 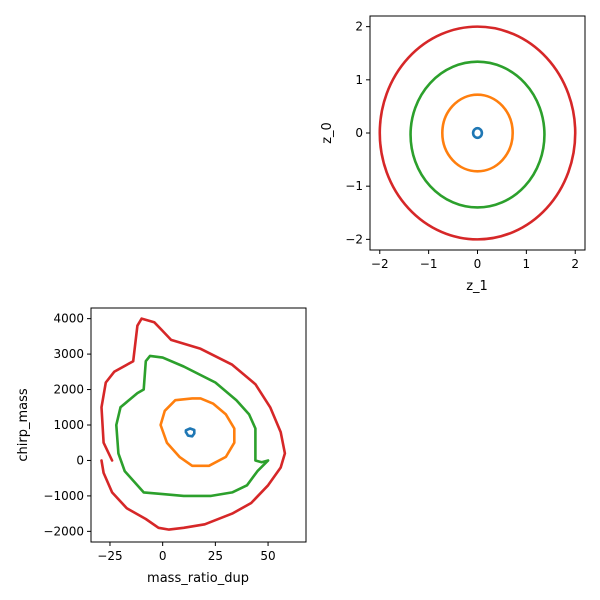 I want to click on panel-bot-x-tick-label: 0, so click(x=163, y=556).